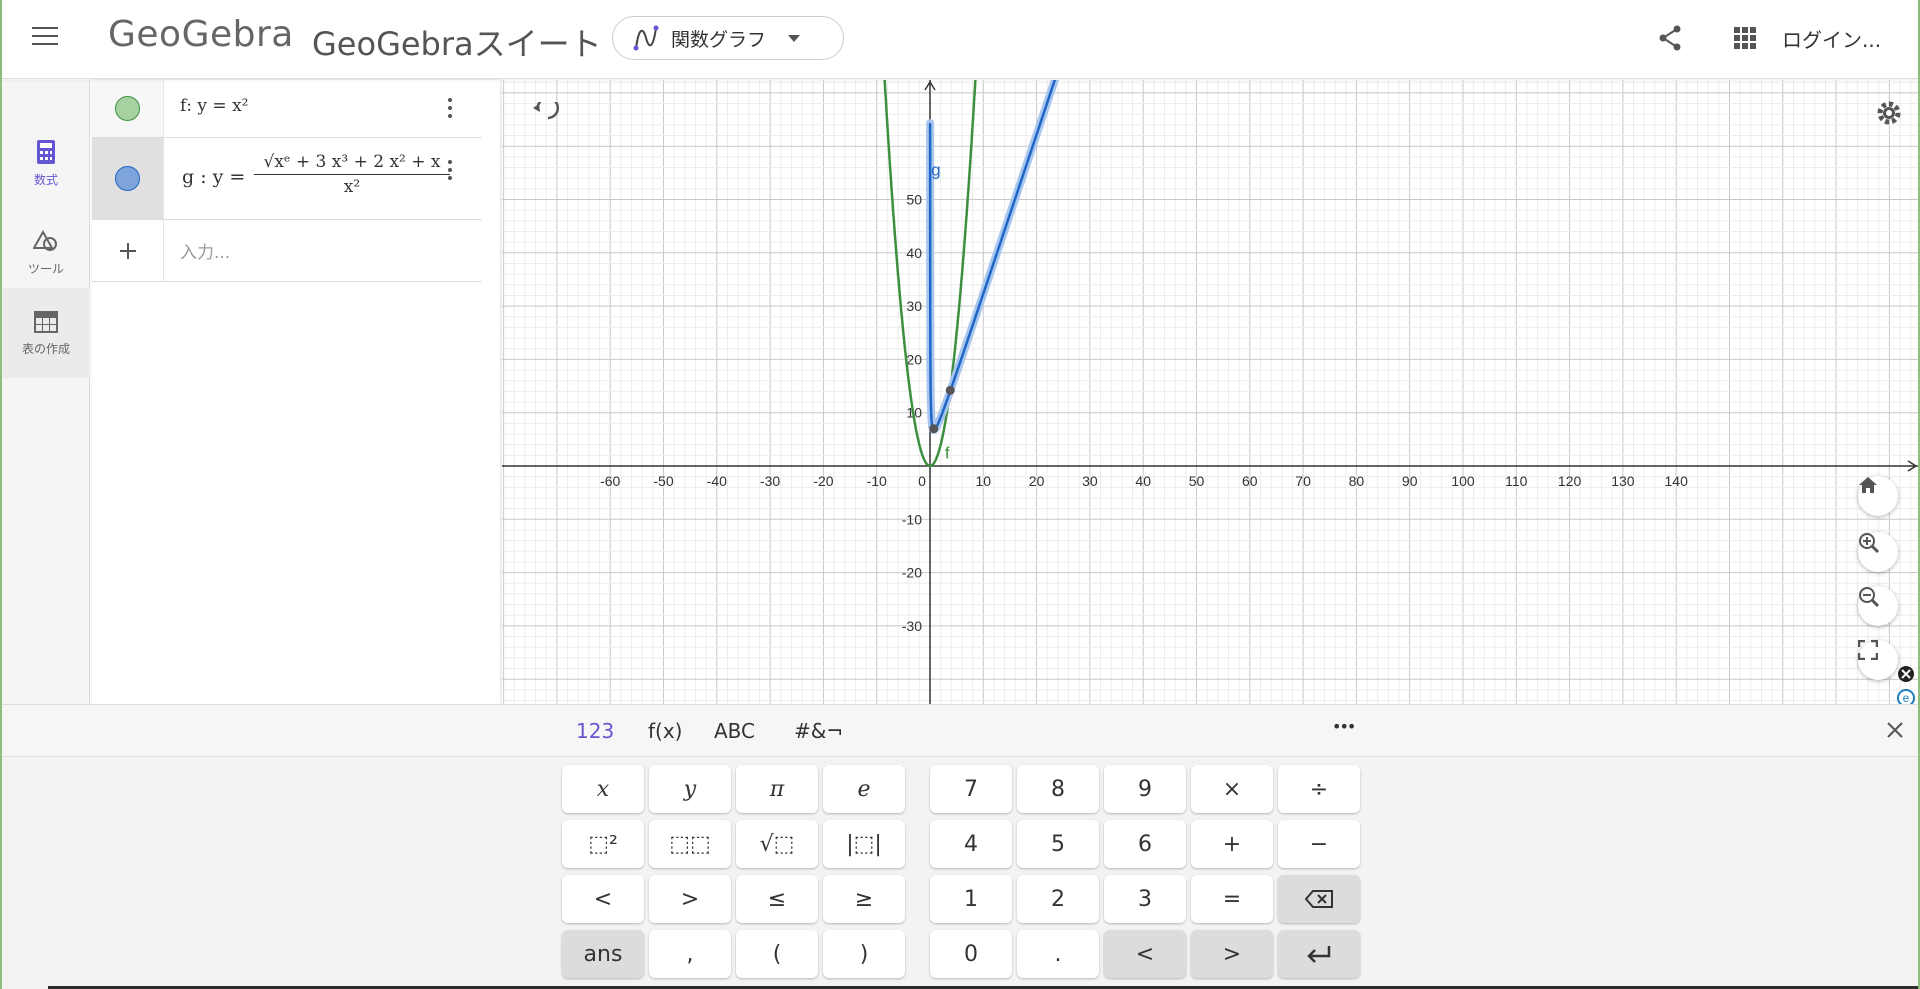 The image size is (1920, 989). I want to click on key-row2_left-1: ⬚⬚, so click(690, 844).